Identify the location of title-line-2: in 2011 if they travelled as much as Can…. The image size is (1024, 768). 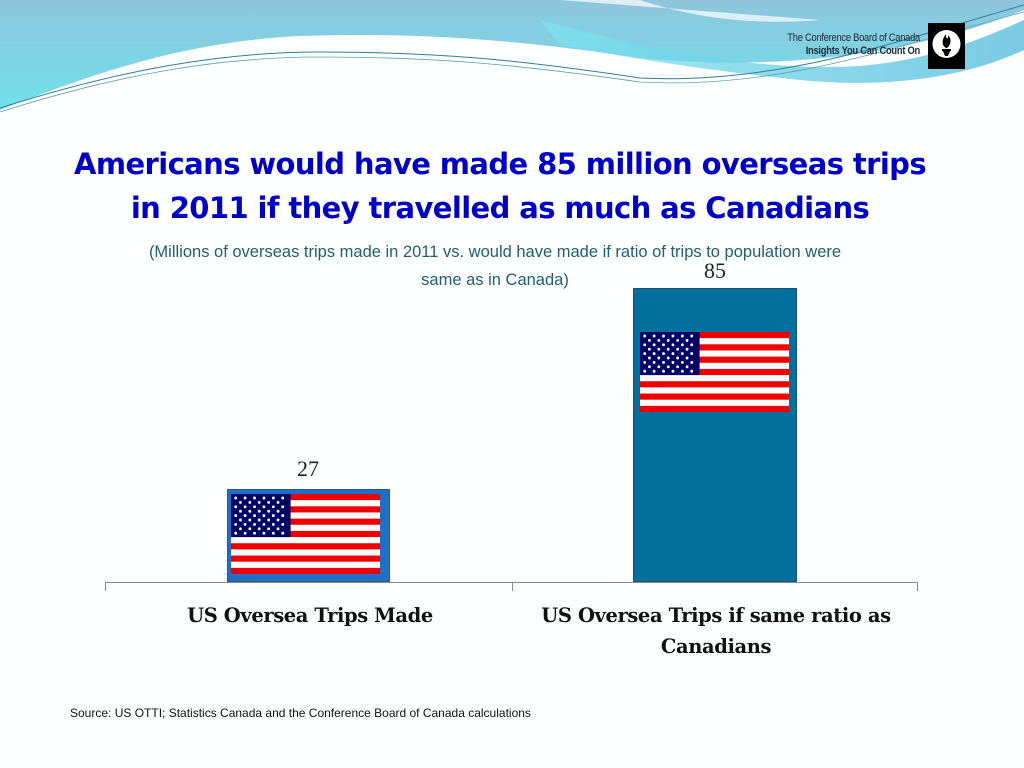
(500, 208).